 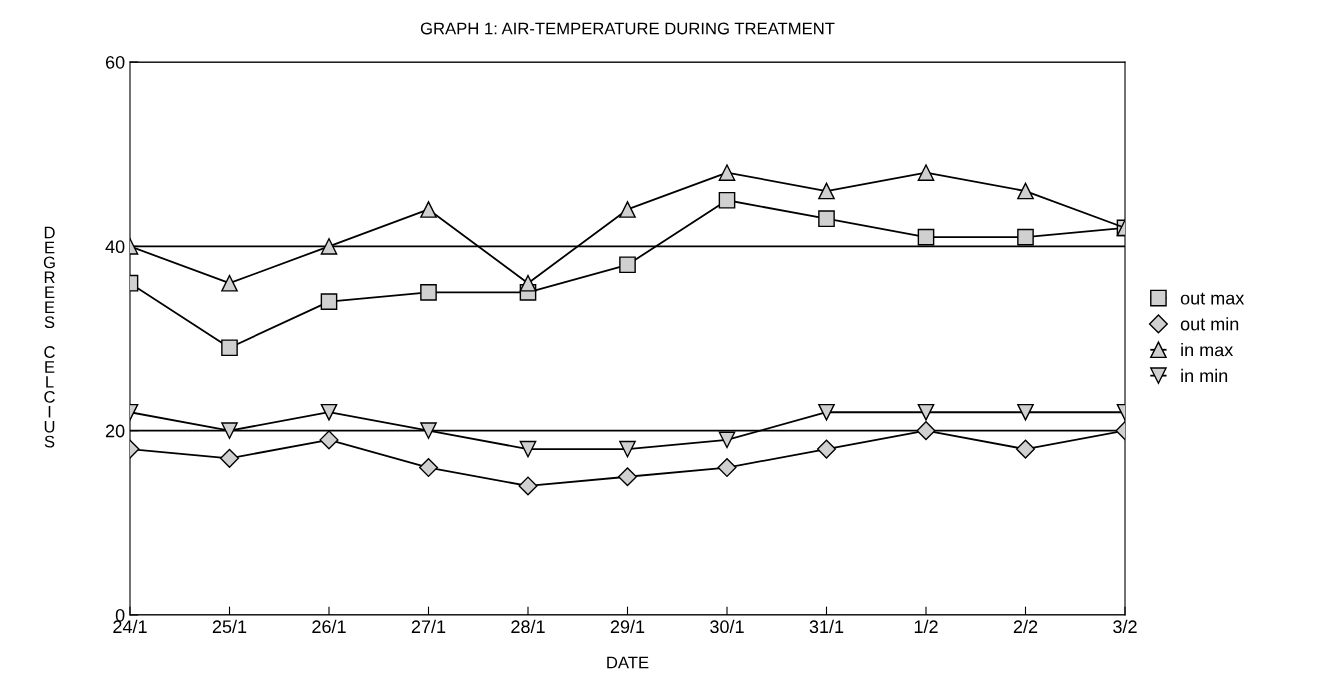 I want to click on x-tick-label: 1/2, so click(x=926, y=626).